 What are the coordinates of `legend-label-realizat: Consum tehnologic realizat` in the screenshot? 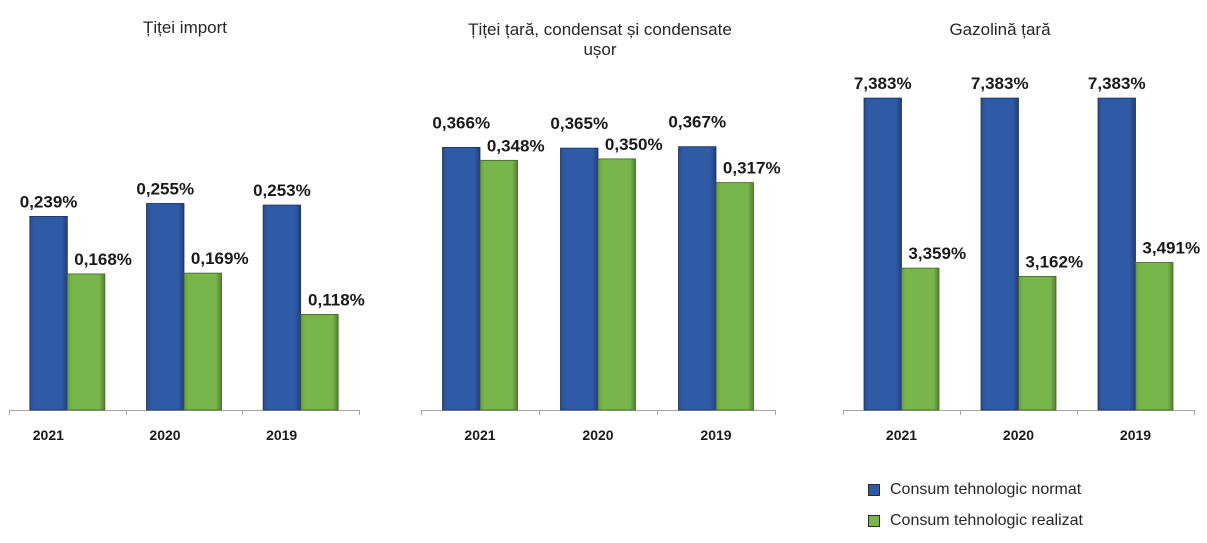 It's located at (986, 520).